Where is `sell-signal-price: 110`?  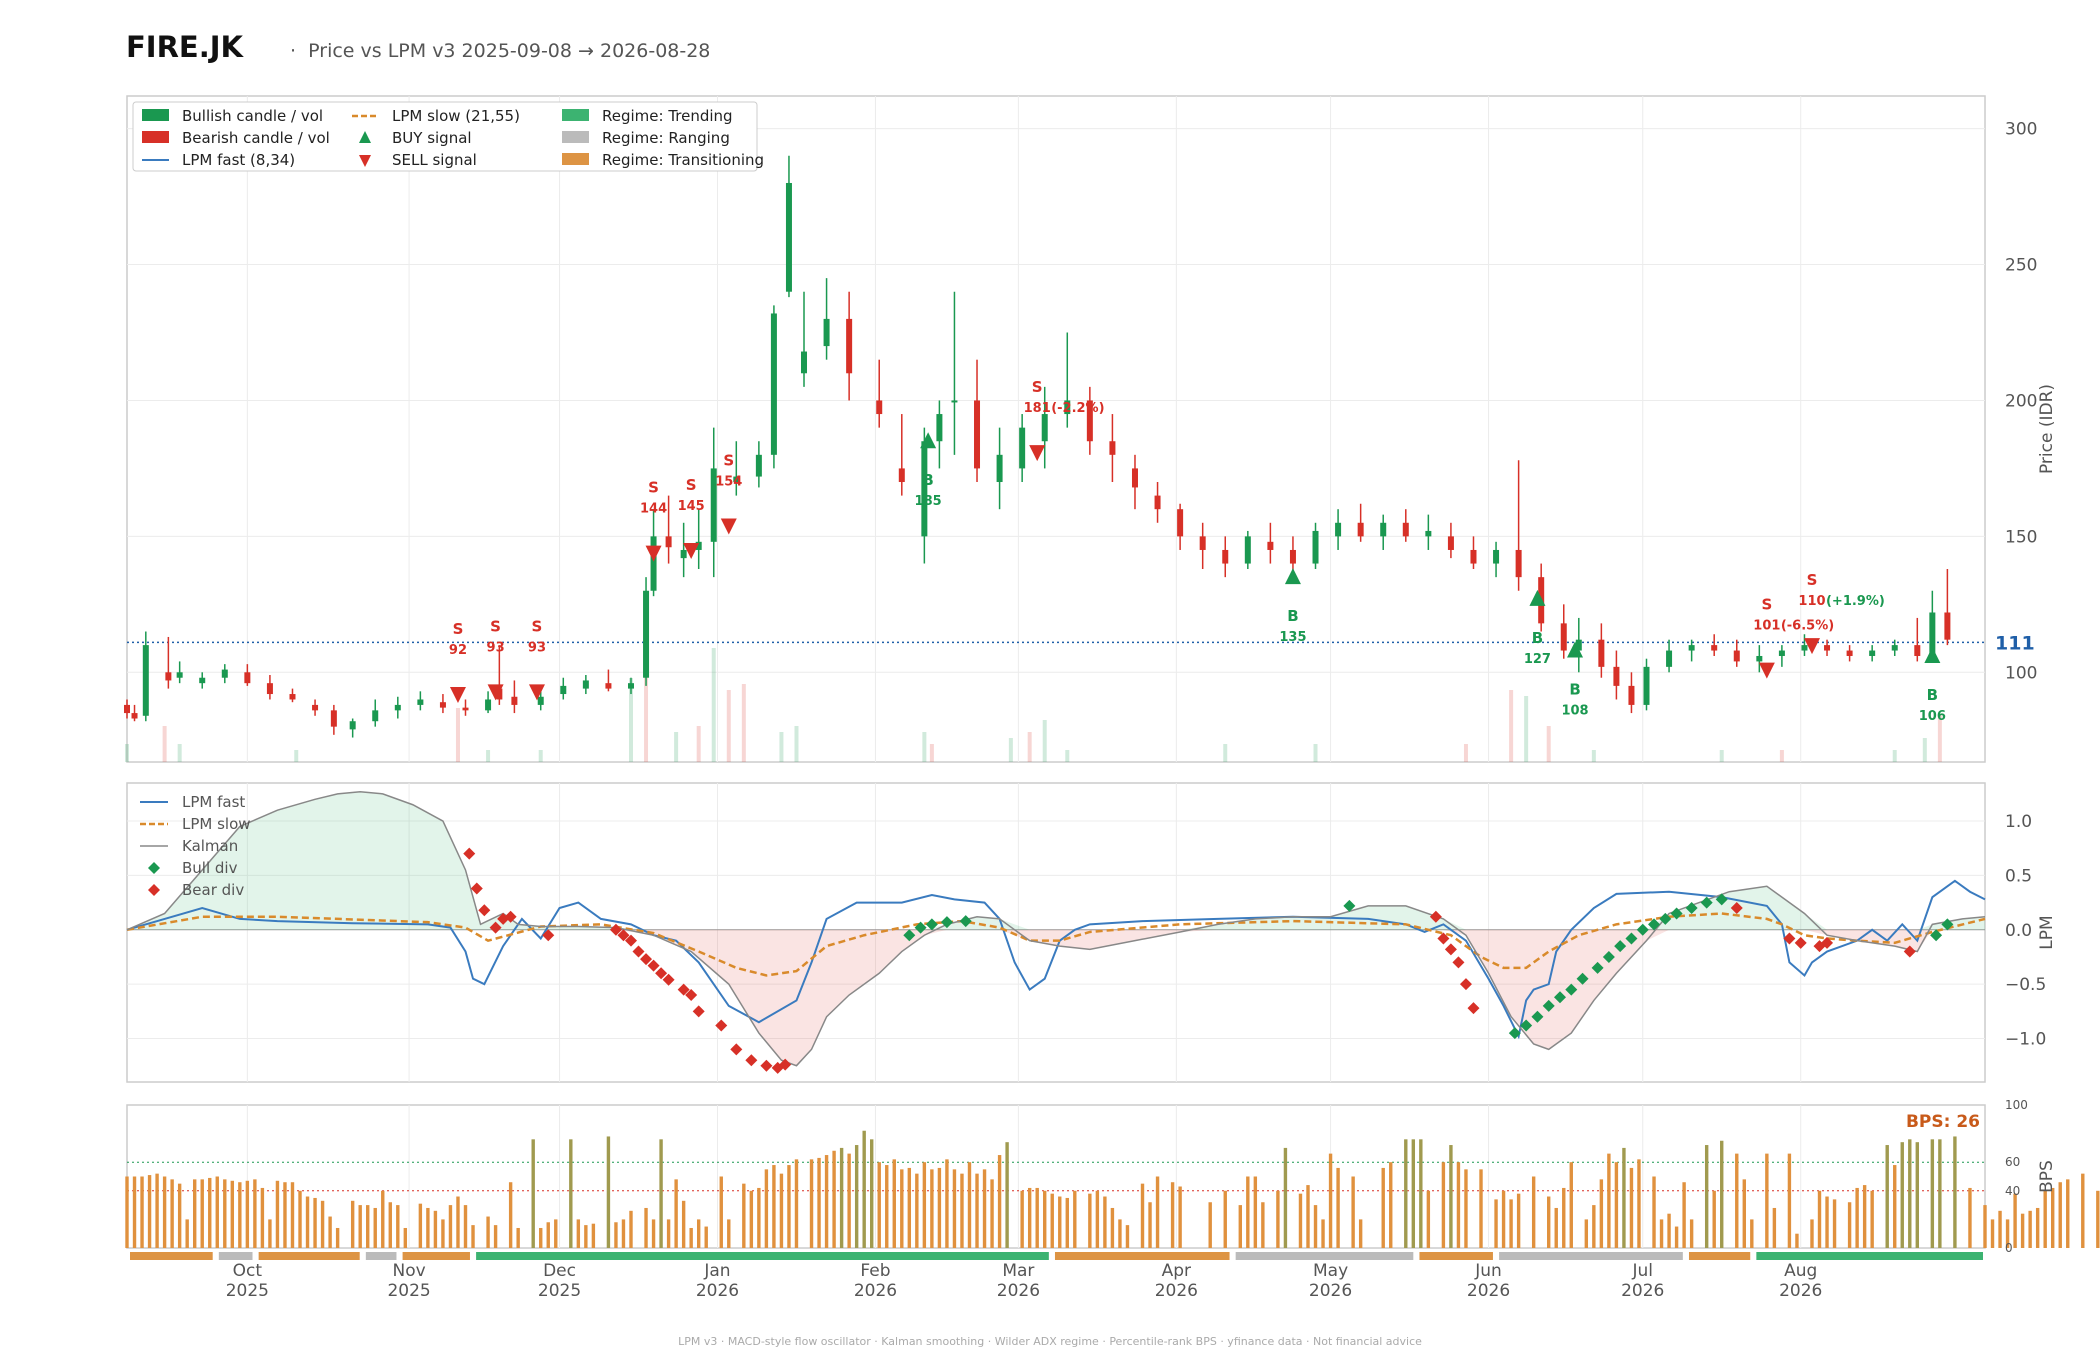 sell-signal-price: 110 is located at coordinates (1811, 601).